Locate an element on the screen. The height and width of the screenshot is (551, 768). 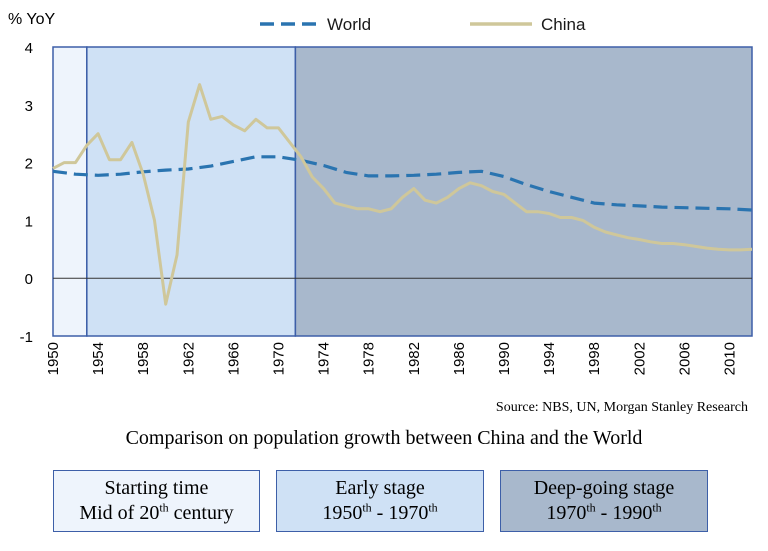
y-tick-label: 1 is located at coordinates (29, 221).